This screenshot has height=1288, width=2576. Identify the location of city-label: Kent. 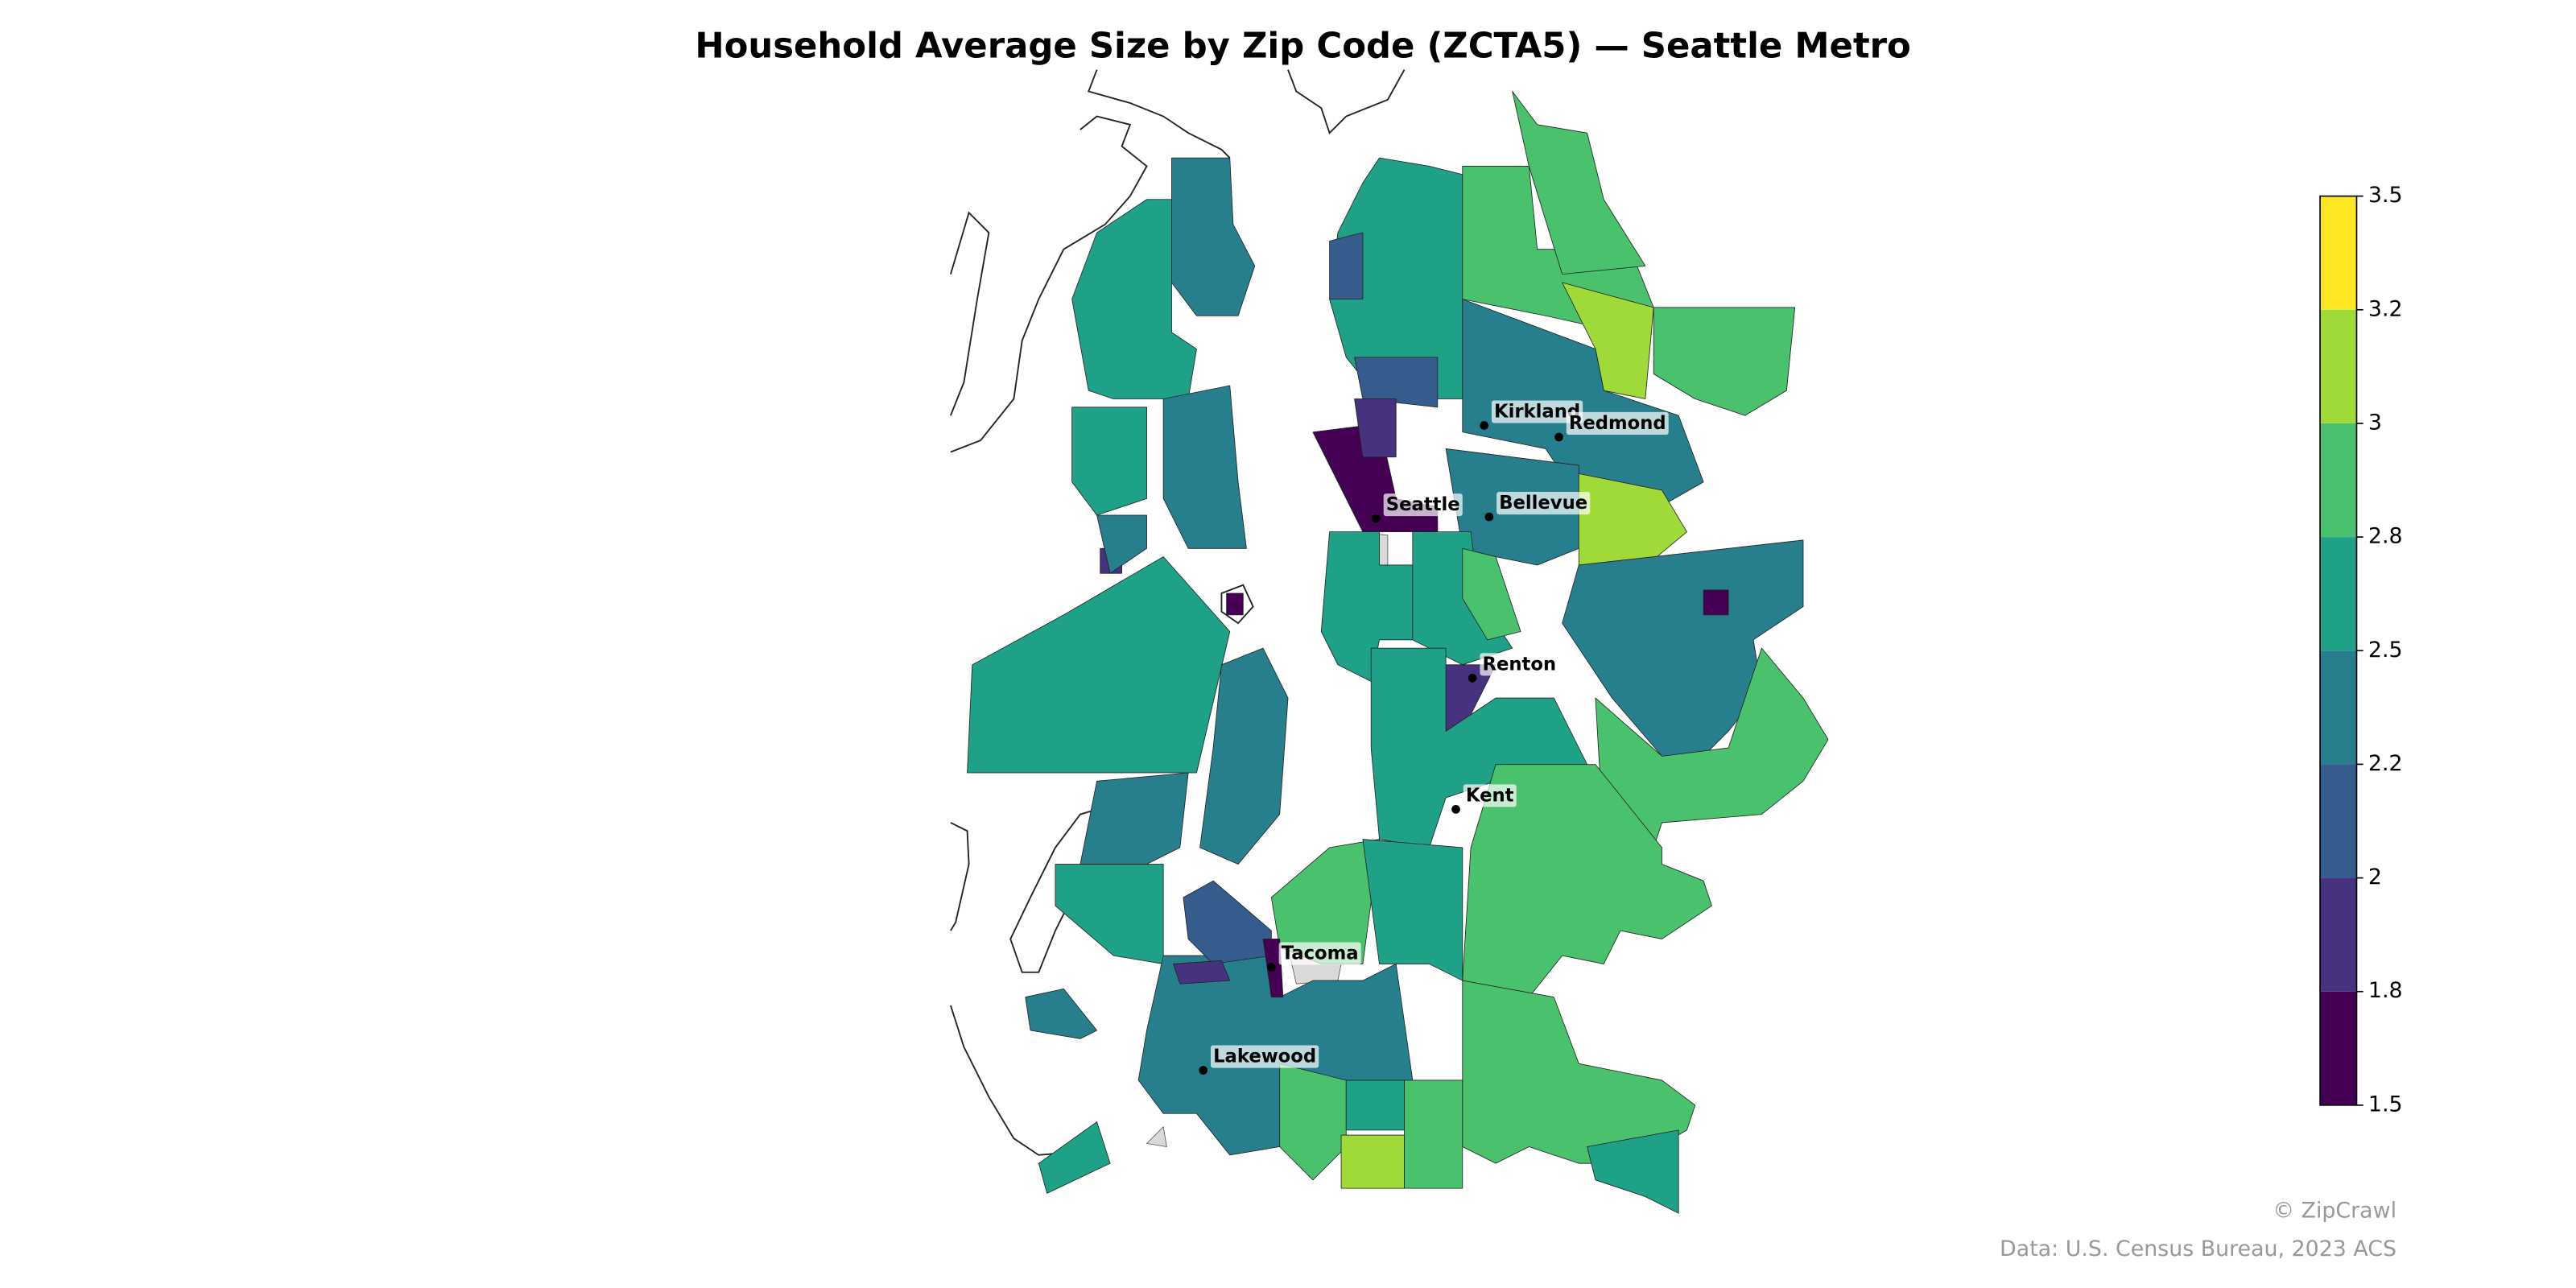
(1490, 795).